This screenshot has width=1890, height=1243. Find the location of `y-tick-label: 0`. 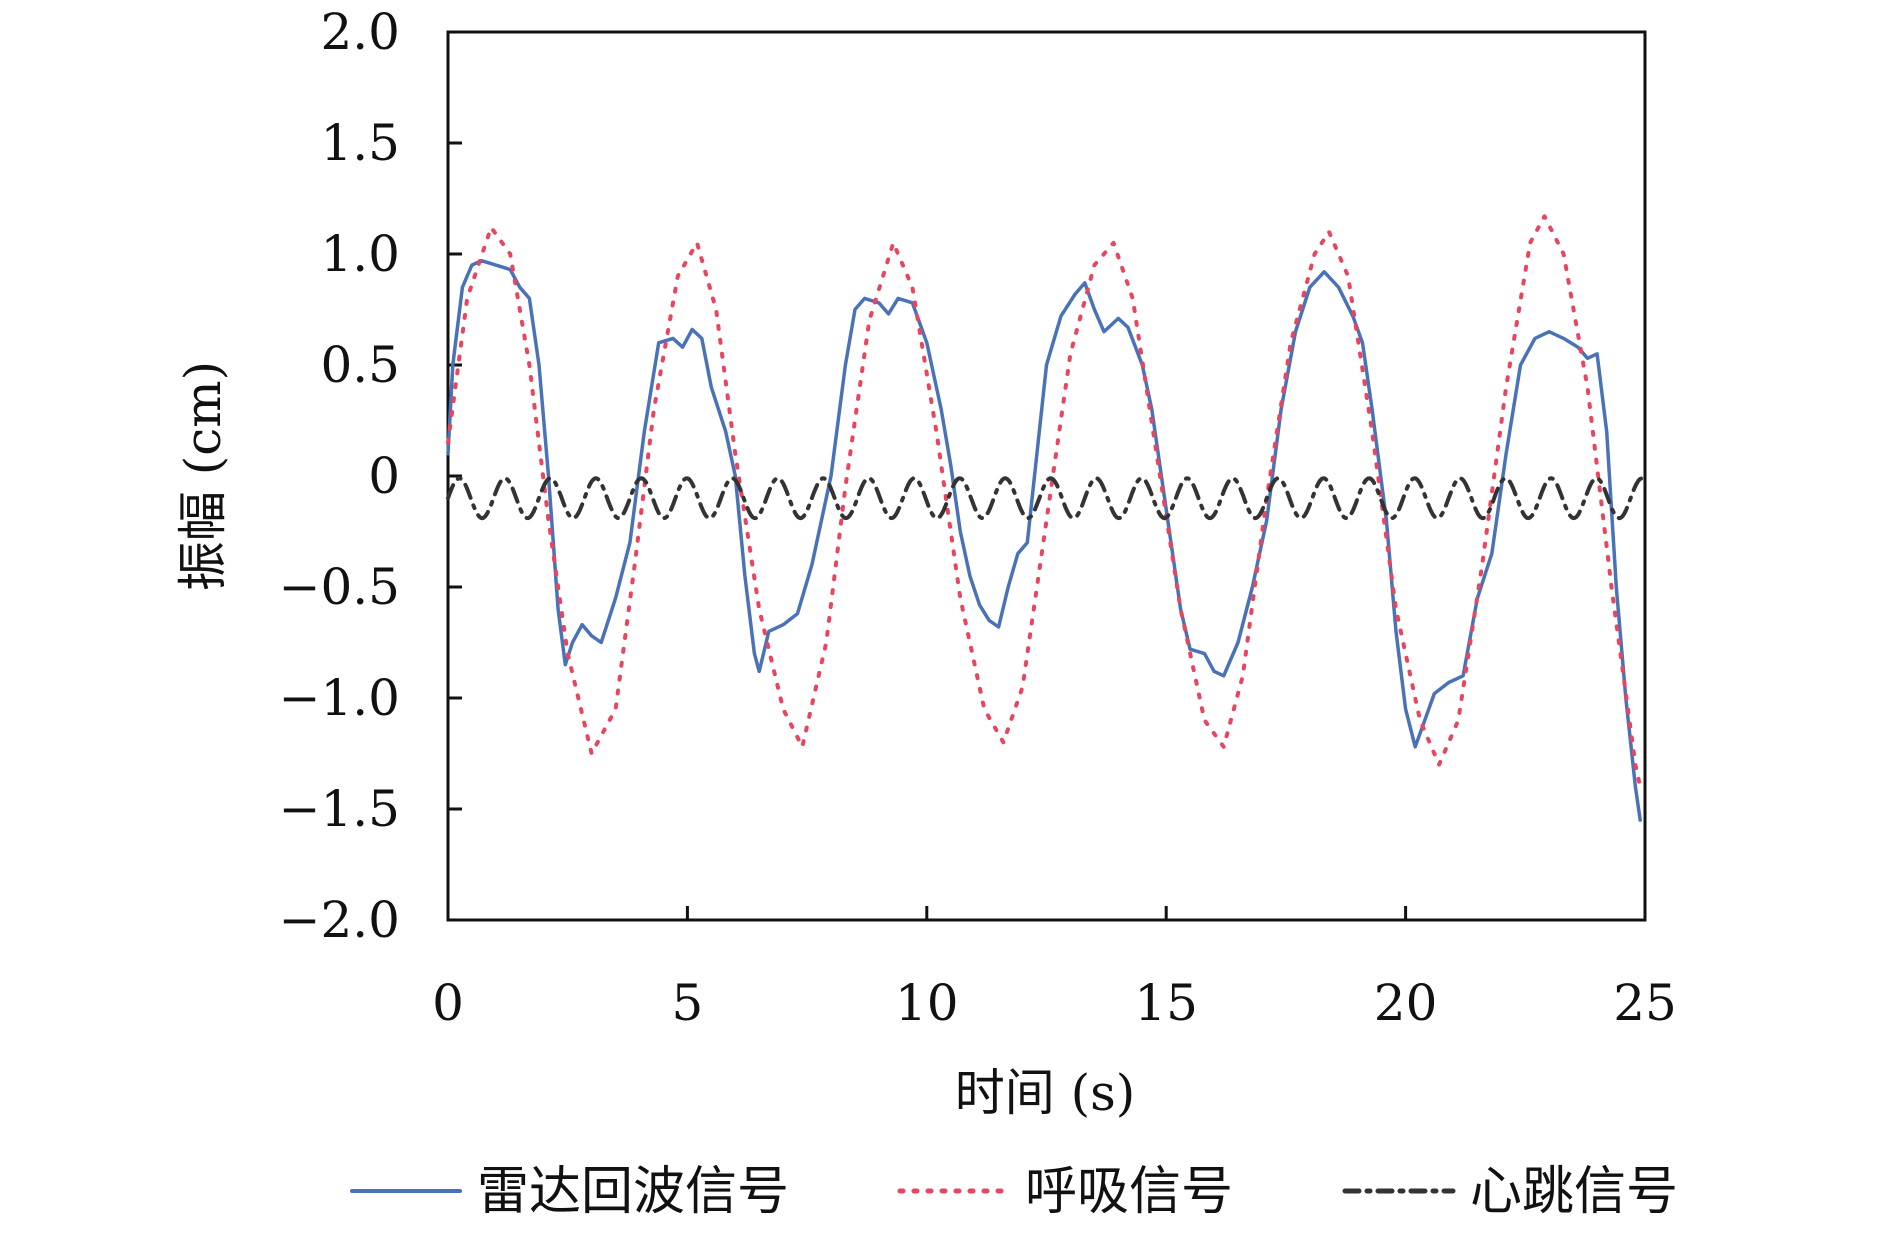

y-tick-label: 0 is located at coordinates (384, 476).